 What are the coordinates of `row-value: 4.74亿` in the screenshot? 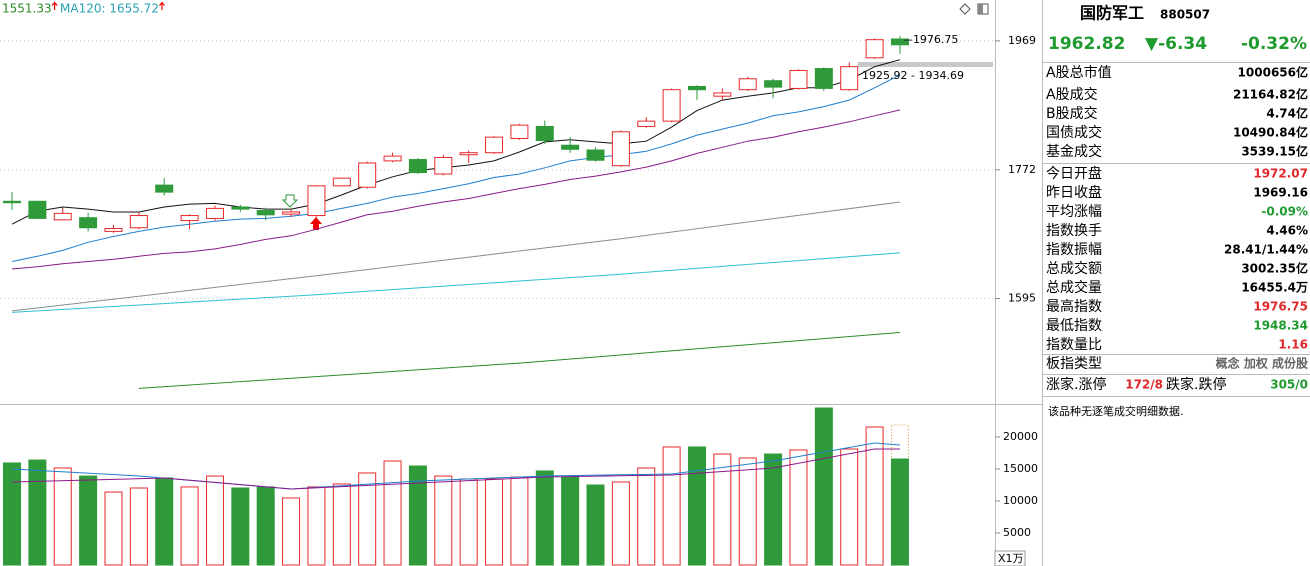 It's located at (1287, 113).